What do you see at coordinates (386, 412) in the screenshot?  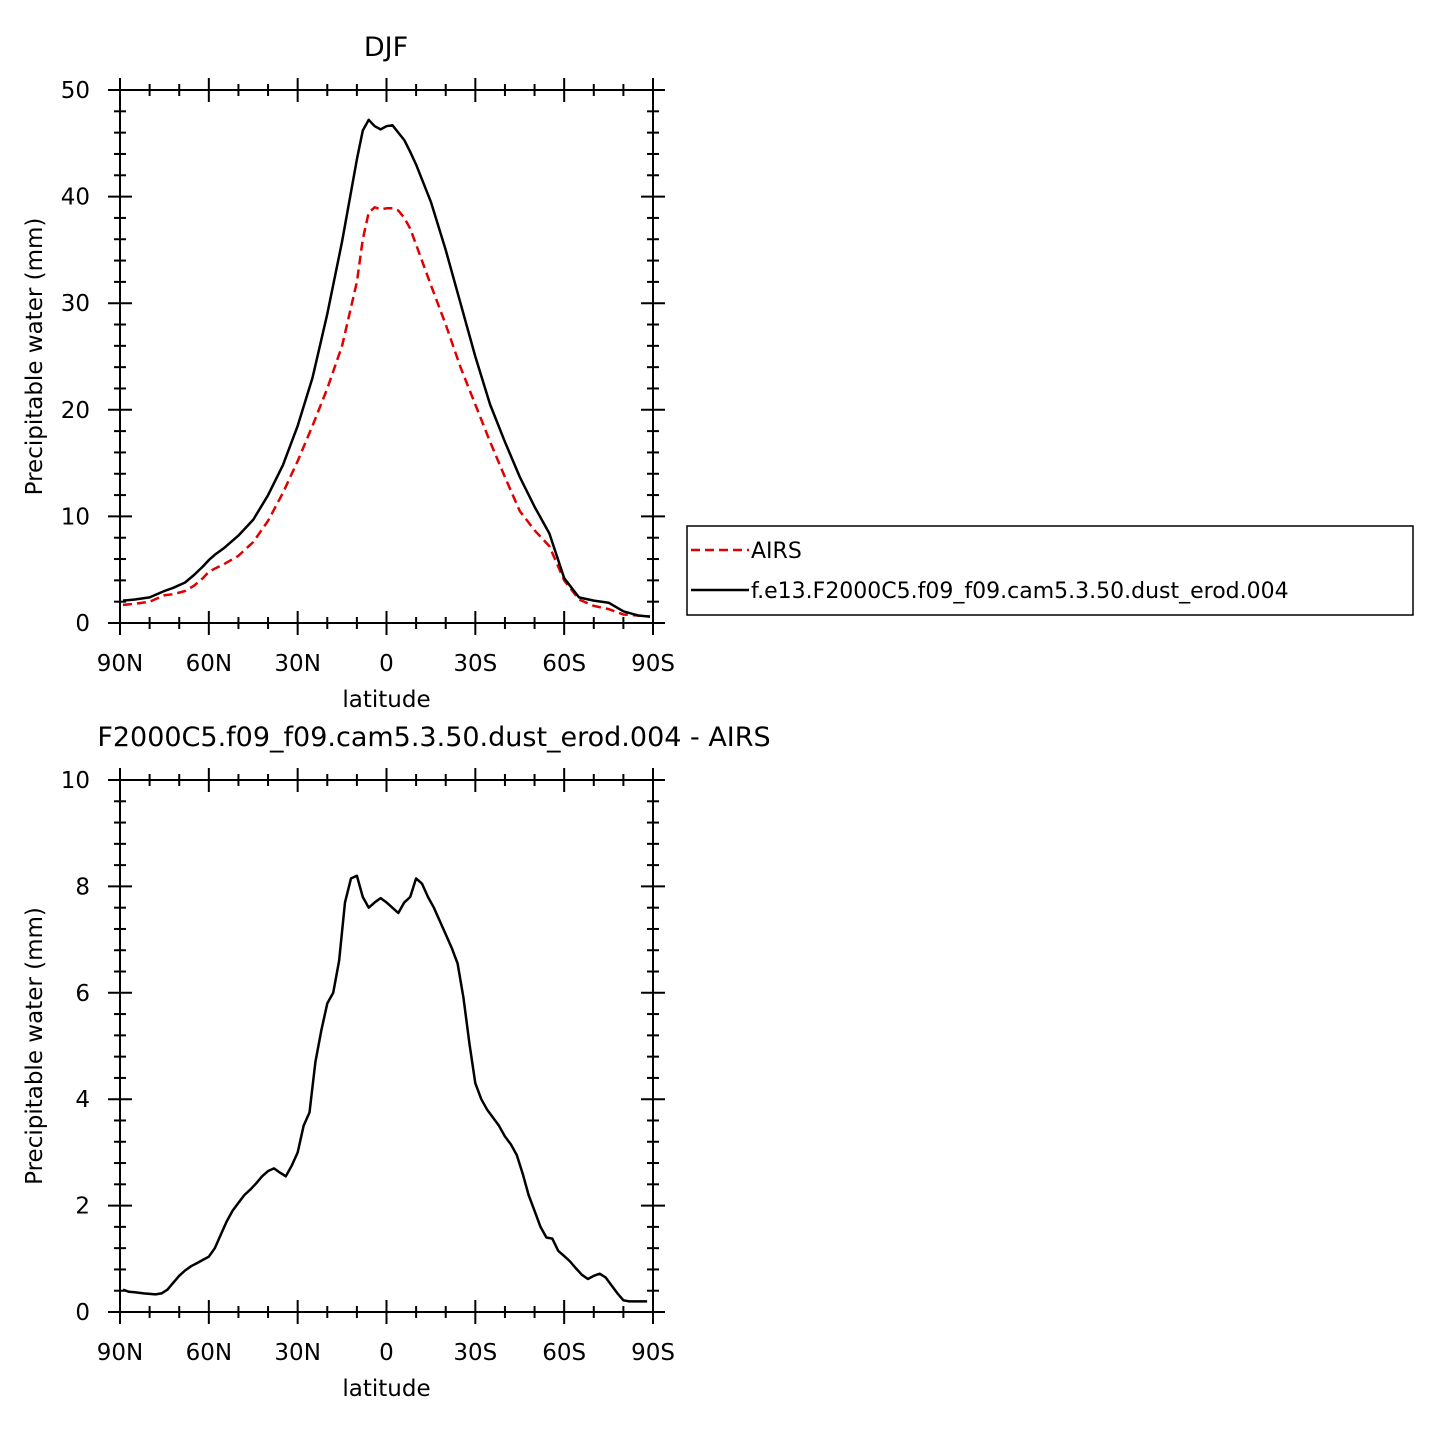 I see `series-line-airs` at bounding box center [386, 412].